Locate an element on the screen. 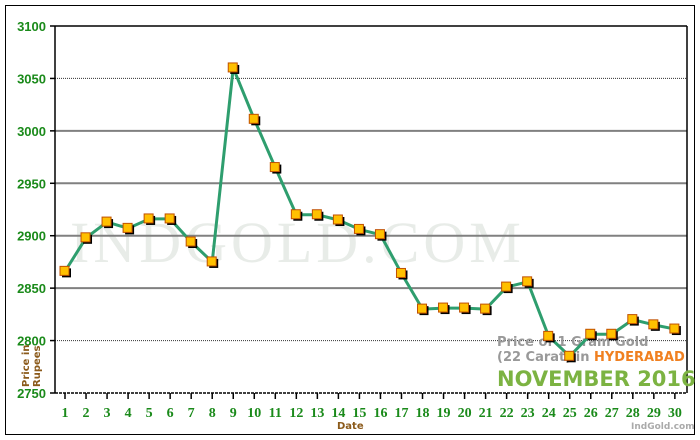  x-tick-label: 4 is located at coordinates (128, 413).